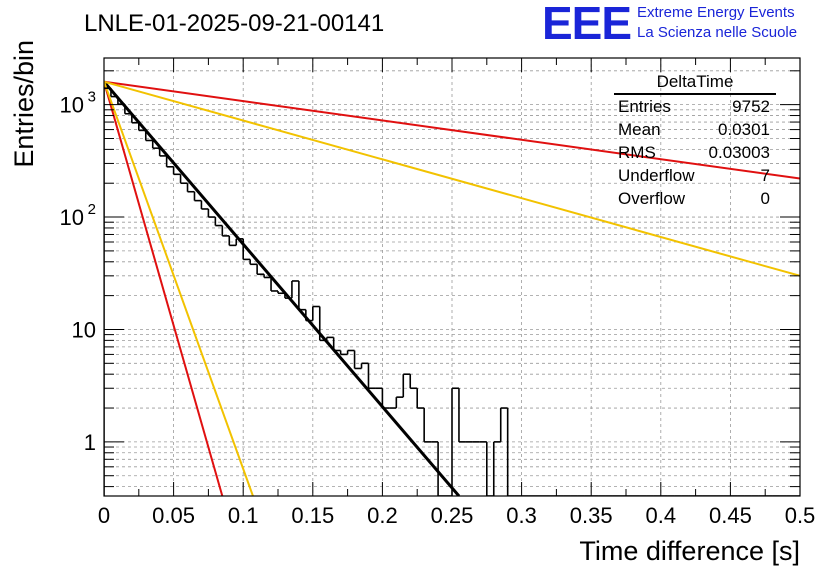 The height and width of the screenshot is (572, 836). What do you see at coordinates (652, 198) in the screenshot?
I see `stats-label: Overflow` at bounding box center [652, 198].